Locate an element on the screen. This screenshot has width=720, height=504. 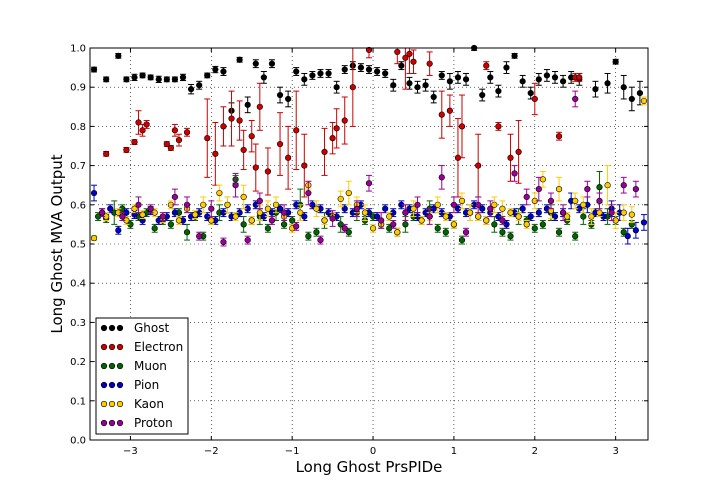
x-tick-label: −2 is located at coordinates (211, 451).